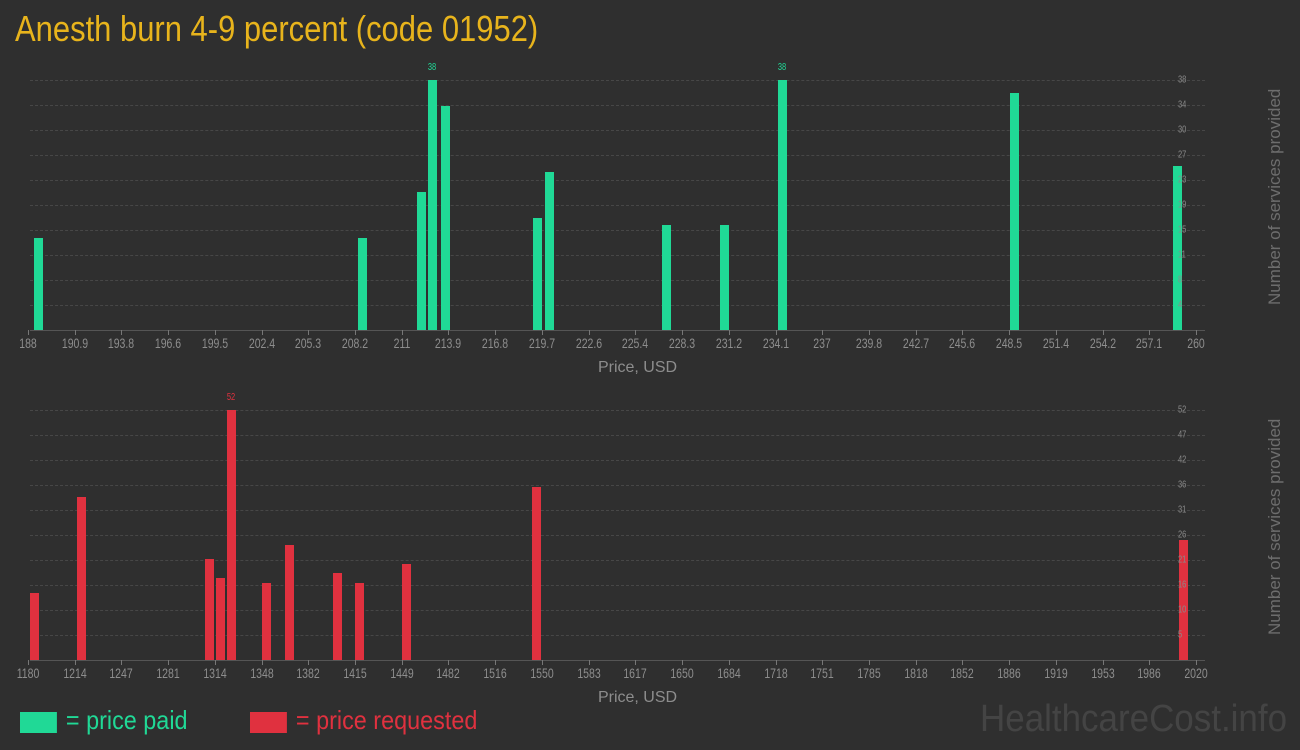 This screenshot has width=1300, height=750. I want to click on y-tick-label: 21, so click(1182, 560).